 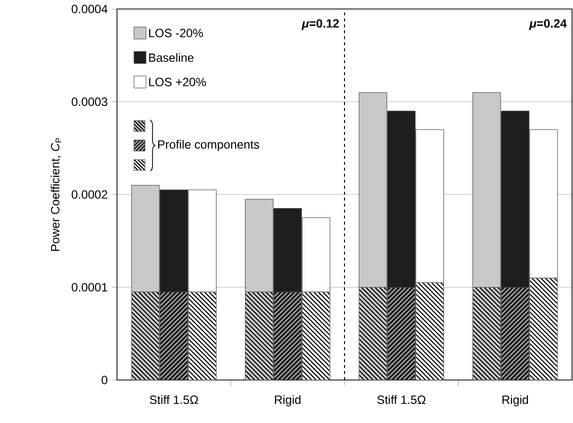 What do you see at coordinates (90, 9) in the screenshot?
I see `y-tick-label: 0.0004` at bounding box center [90, 9].